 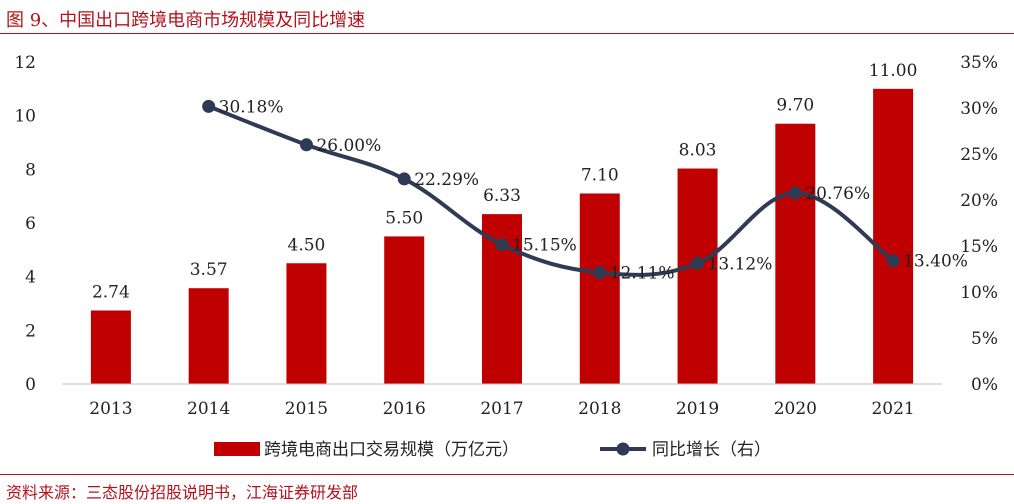 I want to click on legend-bar-label: 跨境电商出口交易规模（万亿元）, so click(x=391, y=450).